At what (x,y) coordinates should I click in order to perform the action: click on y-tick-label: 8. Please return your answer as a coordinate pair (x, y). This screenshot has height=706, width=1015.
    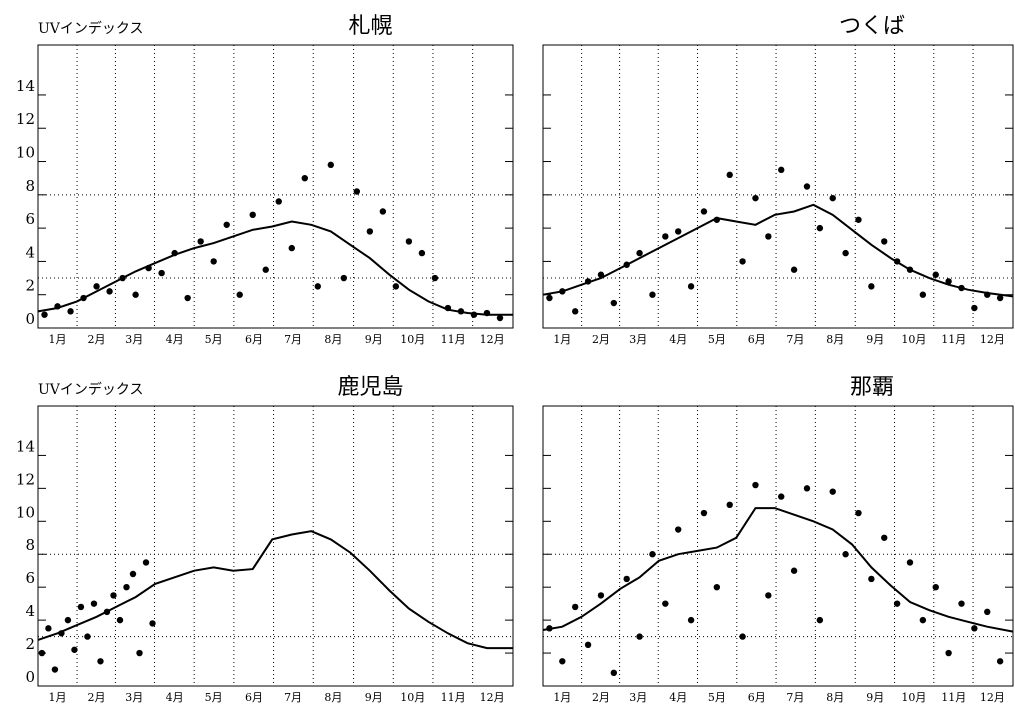
    Looking at the image, I should click on (30, 545).